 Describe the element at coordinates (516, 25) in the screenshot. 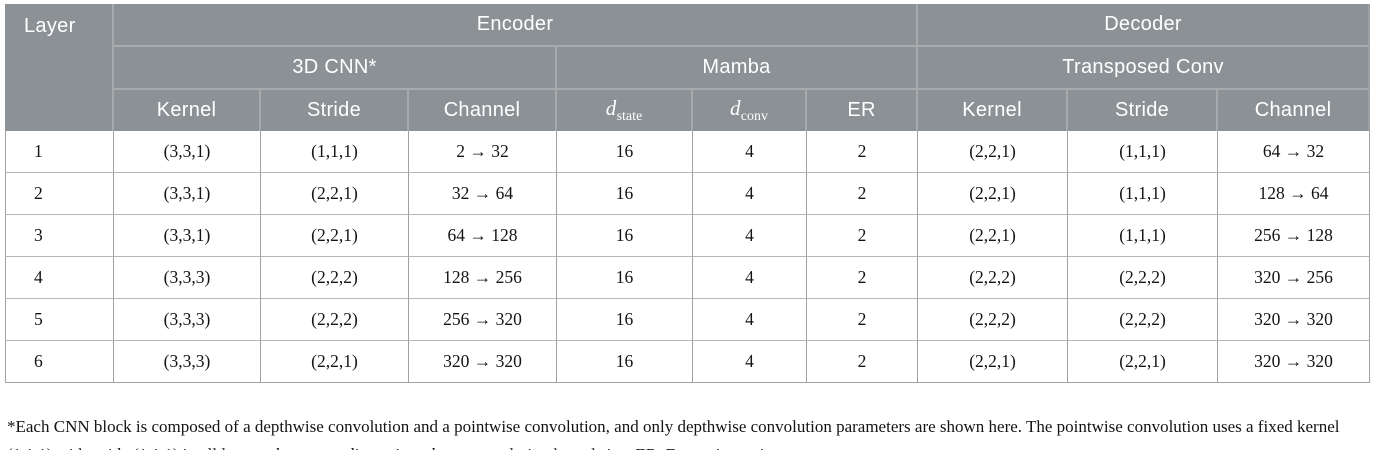

I see `column-header-encoder: Encoder` at that location.